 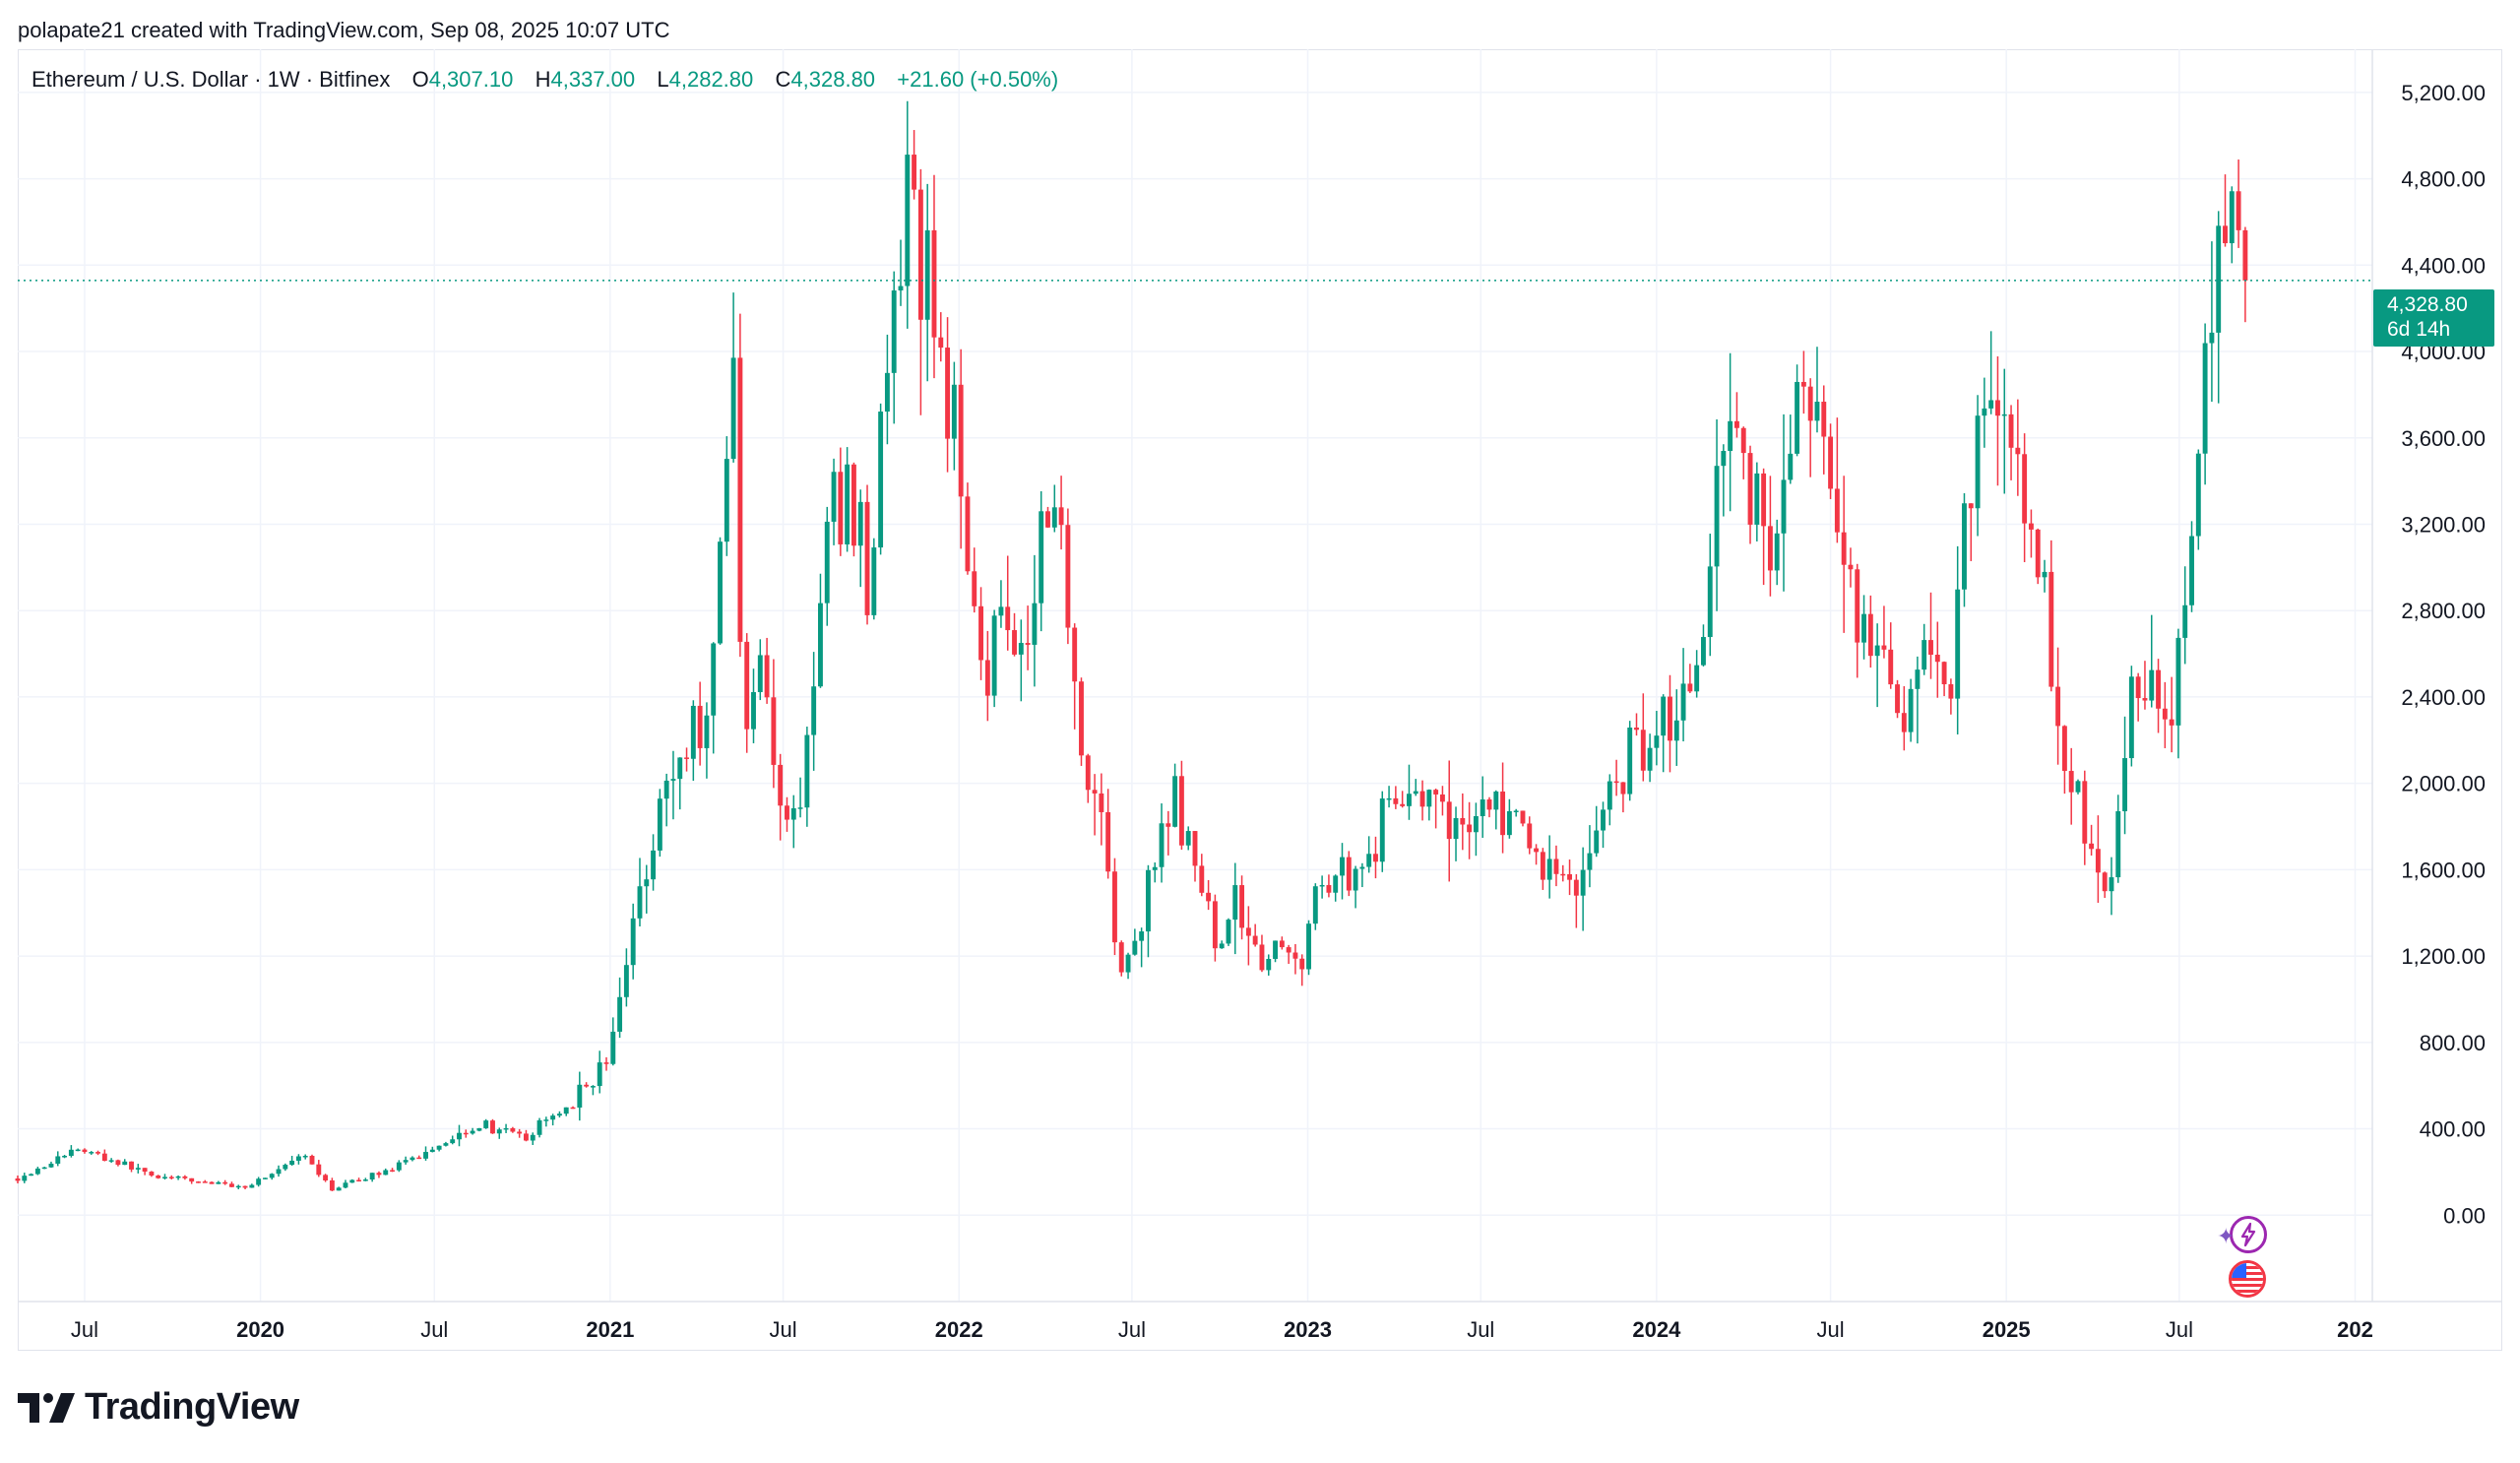 I want to click on brand-name: TradingView, so click(x=192, y=1407).